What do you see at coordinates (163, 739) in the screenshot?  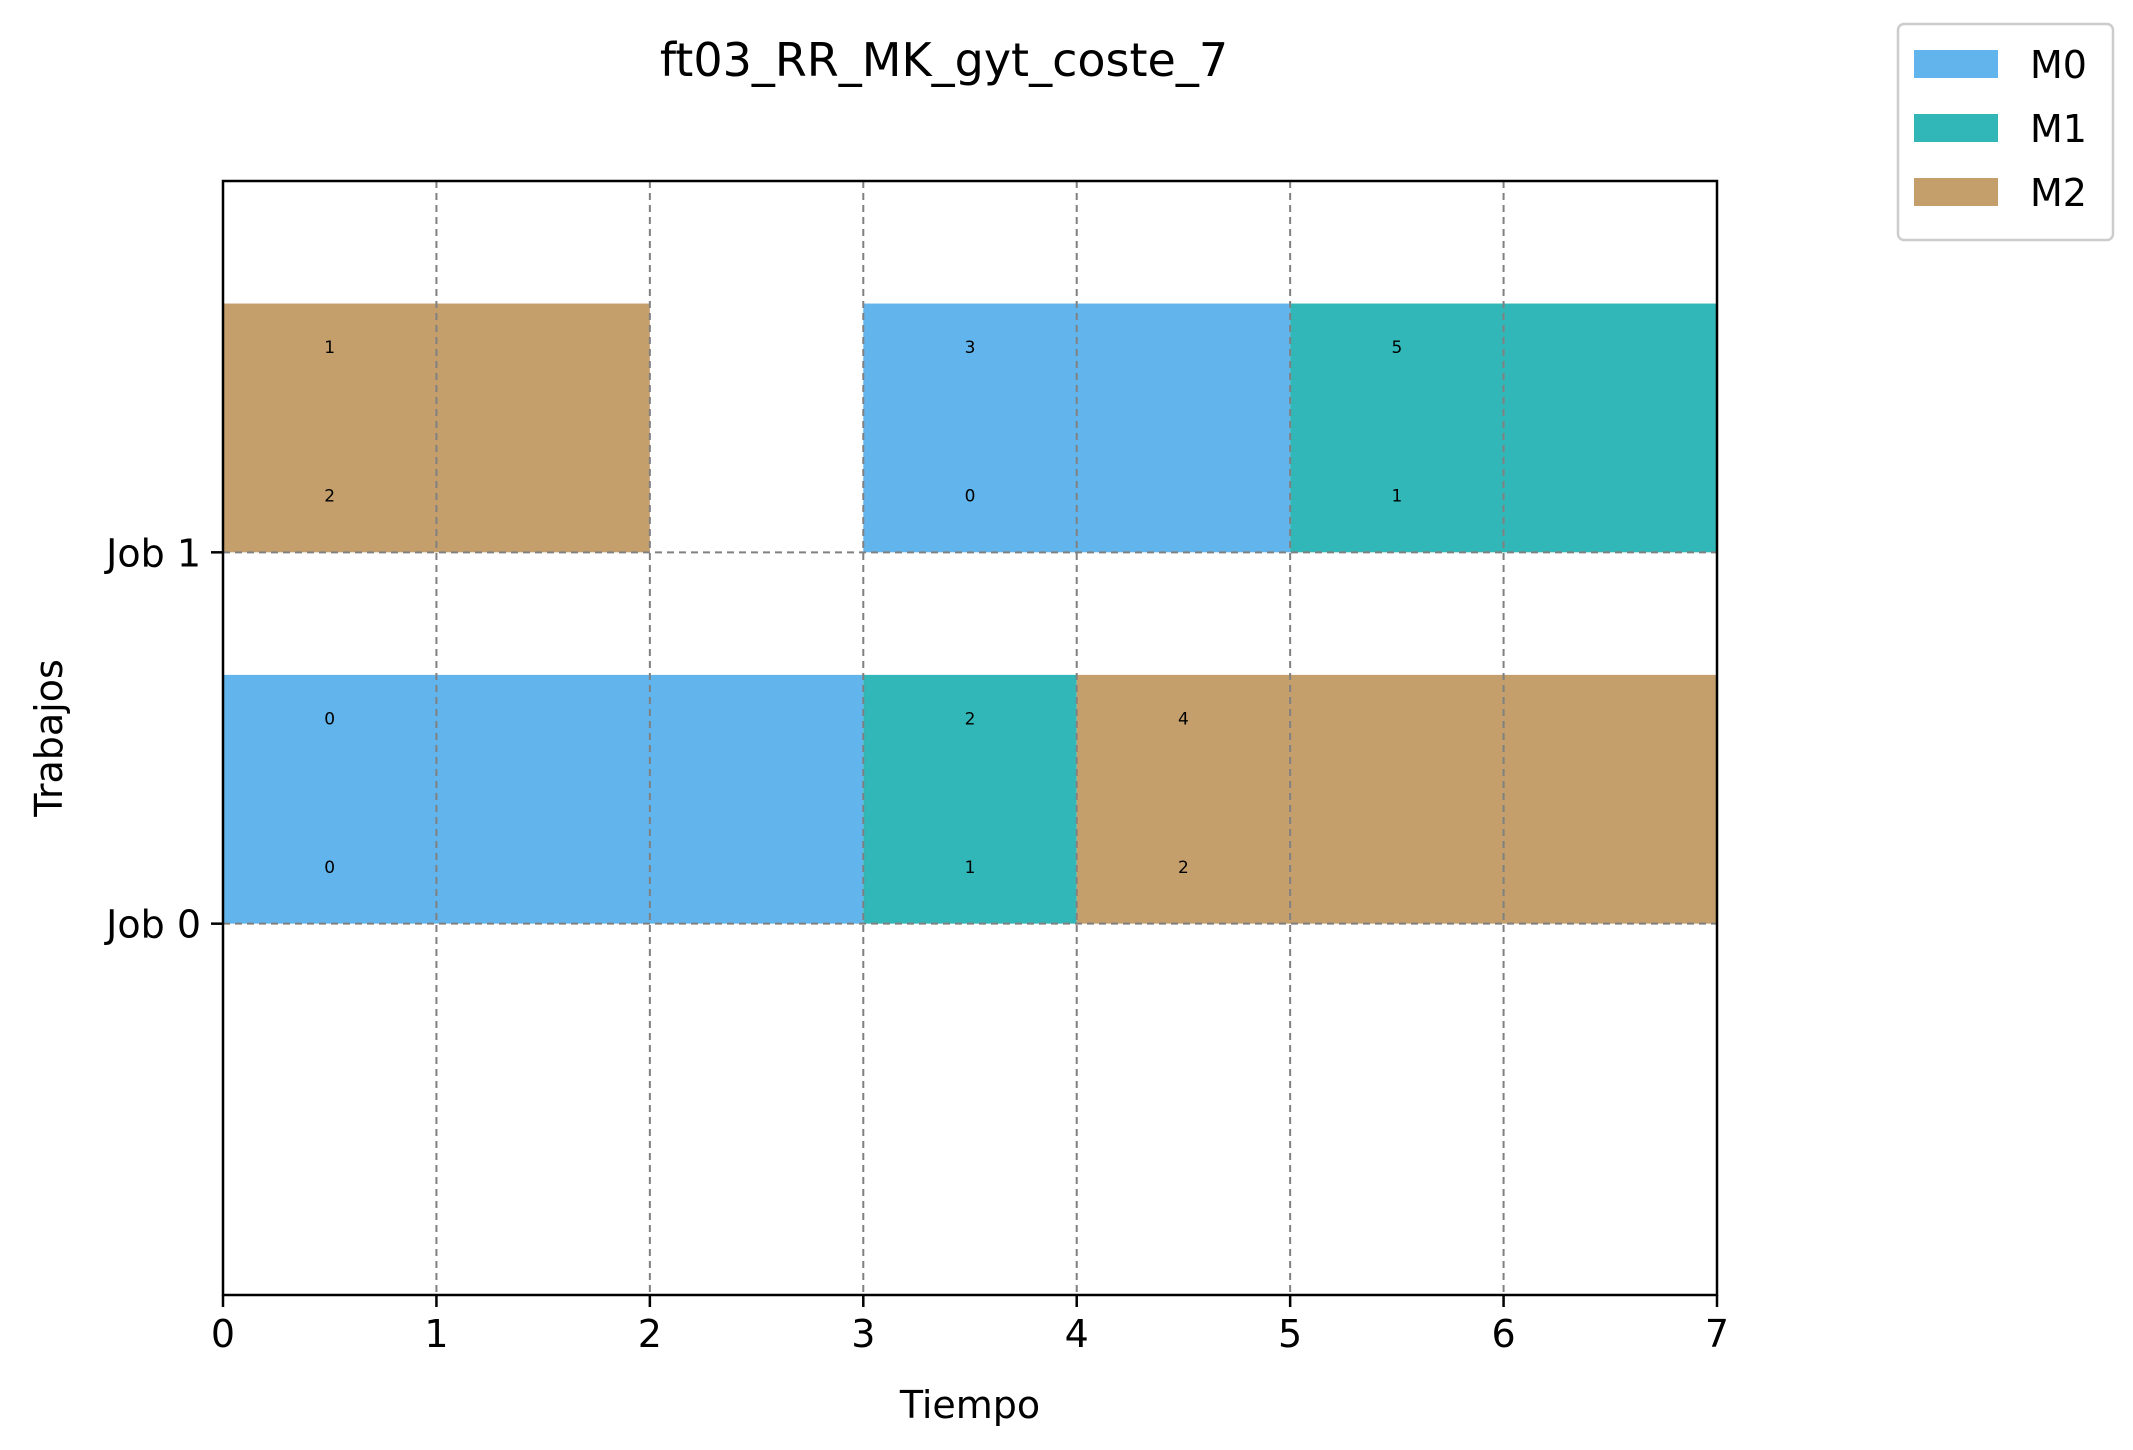 I see `y-axis-ticks: Job 0 Job 1` at bounding box center [163, 739].